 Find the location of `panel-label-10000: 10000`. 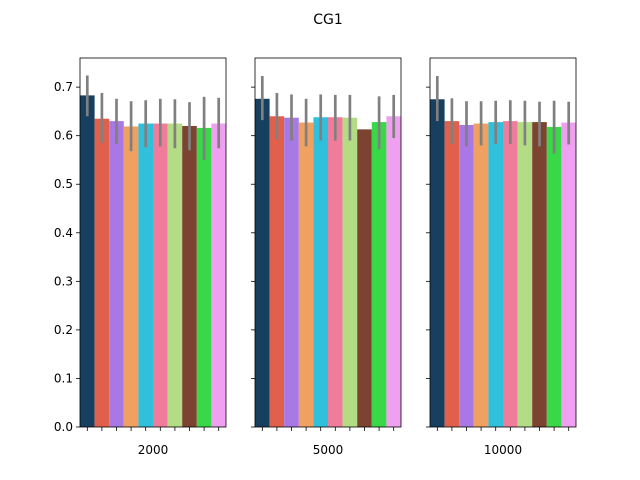

panel-label-10000: 10000 is located at coordinates (503, 450).